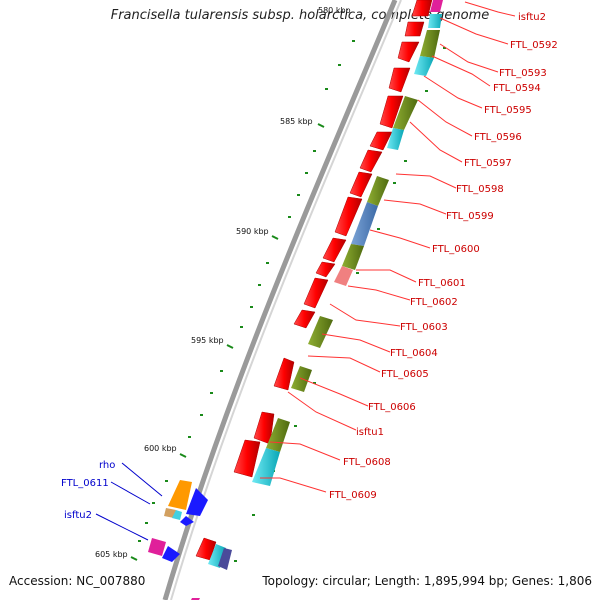  I want to click on gene-label: FTL_0599, so click(470, 216).